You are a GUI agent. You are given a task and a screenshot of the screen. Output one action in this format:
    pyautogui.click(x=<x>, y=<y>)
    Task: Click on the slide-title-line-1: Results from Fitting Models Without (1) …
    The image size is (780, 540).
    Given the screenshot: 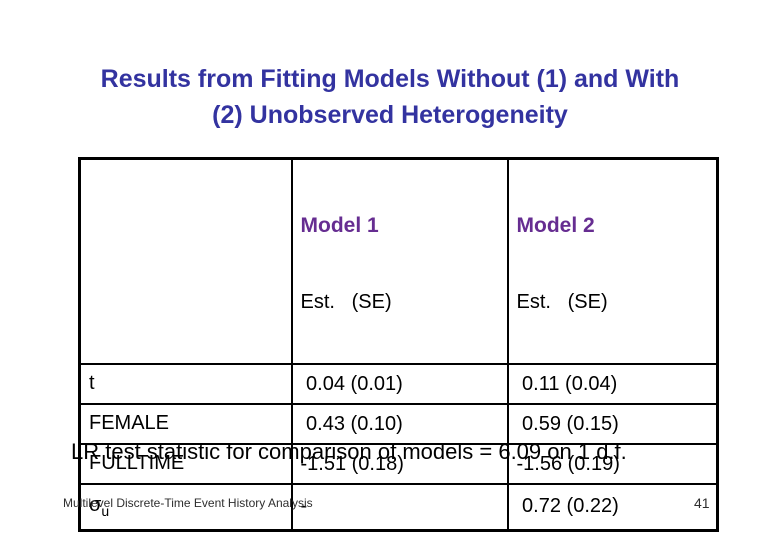 What is the action you would take?
    pyautogui.click(x=390, y=79)
    